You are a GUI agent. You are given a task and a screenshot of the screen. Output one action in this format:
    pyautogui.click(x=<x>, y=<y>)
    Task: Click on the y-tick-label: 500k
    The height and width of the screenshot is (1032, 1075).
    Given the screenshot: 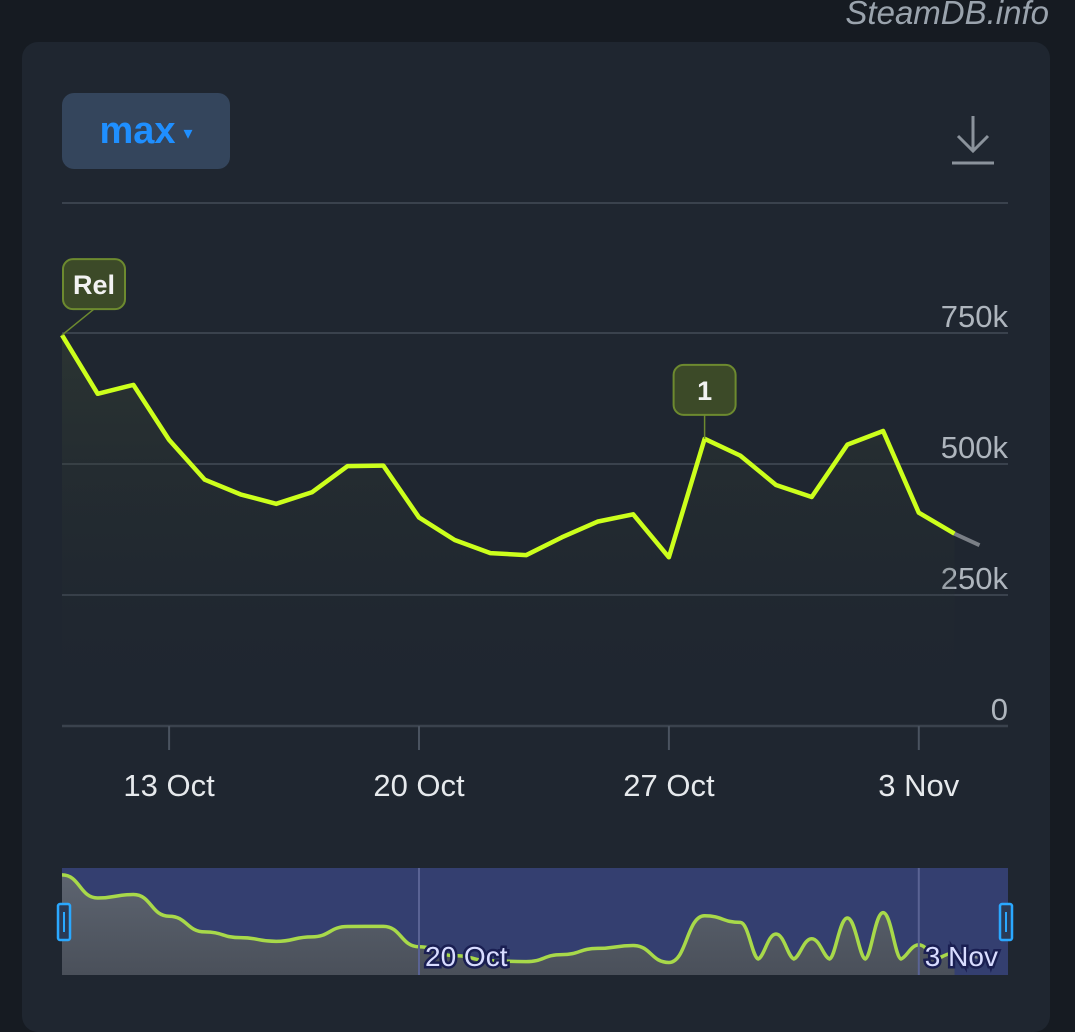 What is the action you would take?
    pyautogui.click(x=975, y=447)
    